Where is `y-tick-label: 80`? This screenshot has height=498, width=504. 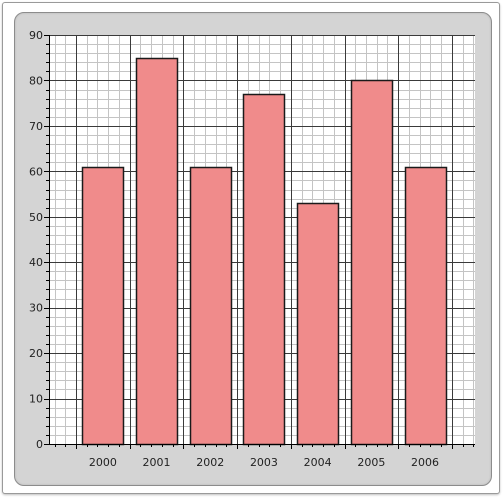
y-tick-label: 80 is located at coordinates (36, 80).